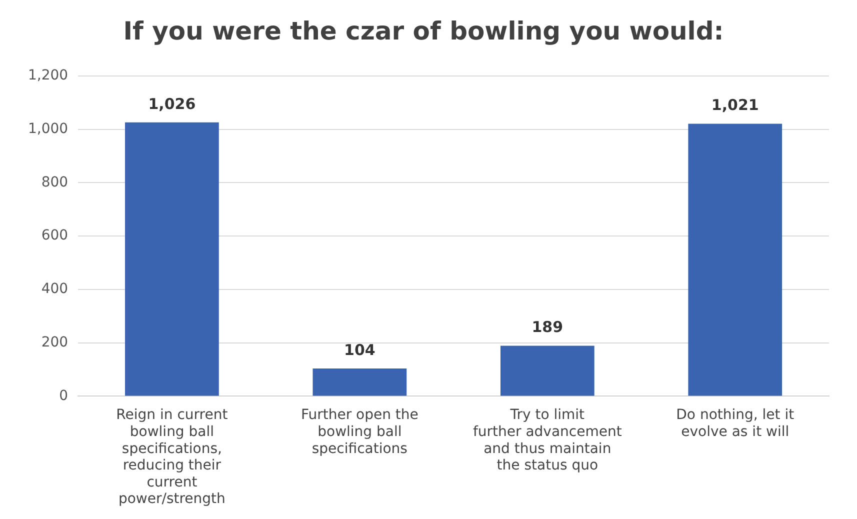 The height and width of the screenshot is (519, 857). I want to click on data-label: 189, so click(548, 327).